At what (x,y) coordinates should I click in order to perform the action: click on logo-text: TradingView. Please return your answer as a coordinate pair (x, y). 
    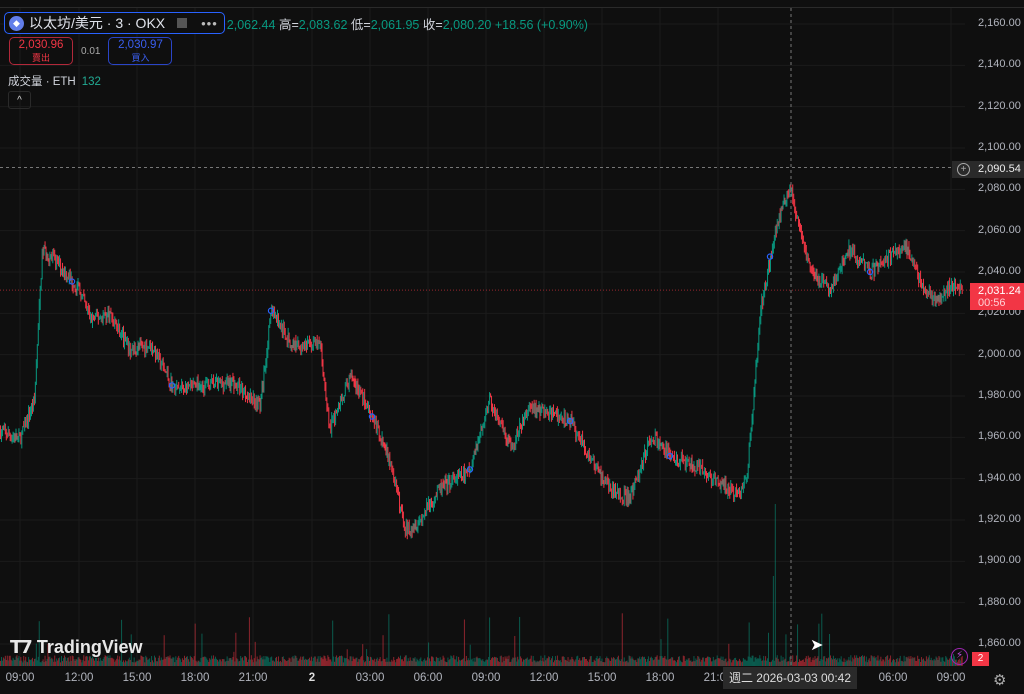
    Looking at the image, I should click on (89, 647).